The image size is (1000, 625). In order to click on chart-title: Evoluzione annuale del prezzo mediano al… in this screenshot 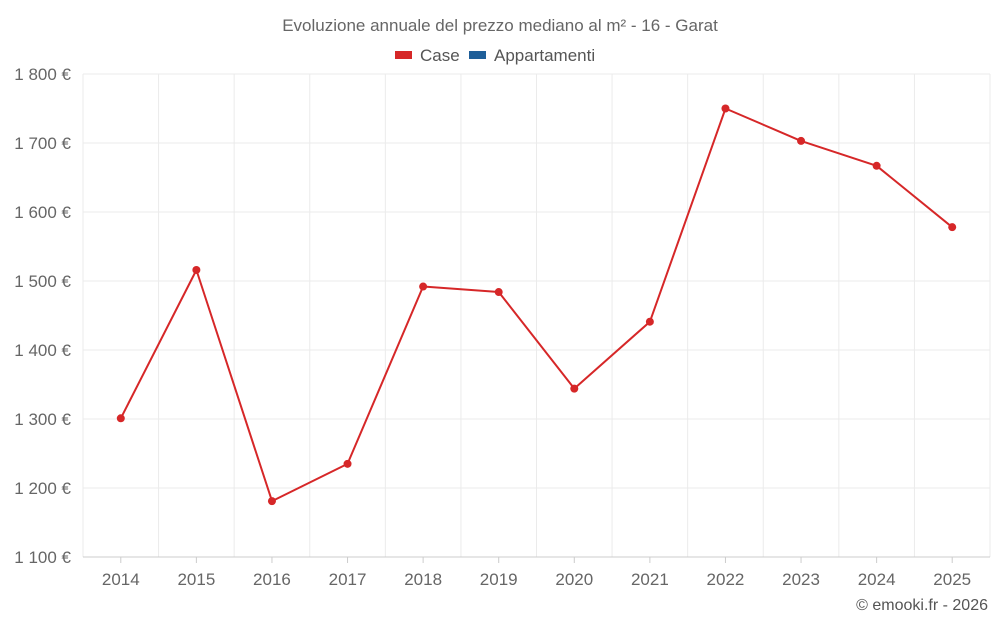, I will do `click(500, 25)`.